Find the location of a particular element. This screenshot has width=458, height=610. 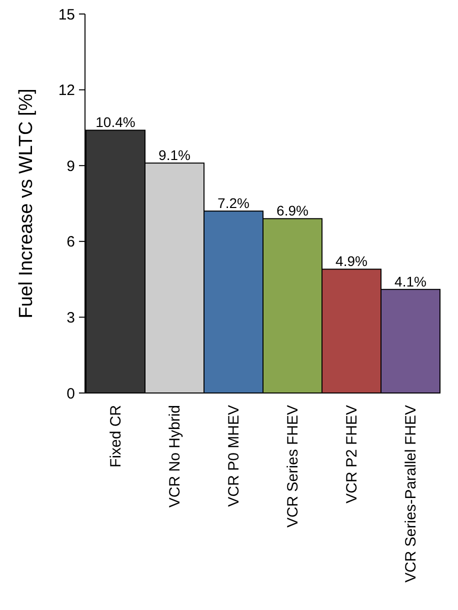

y-tick-label: 0 is located at coordinates (70, 393).